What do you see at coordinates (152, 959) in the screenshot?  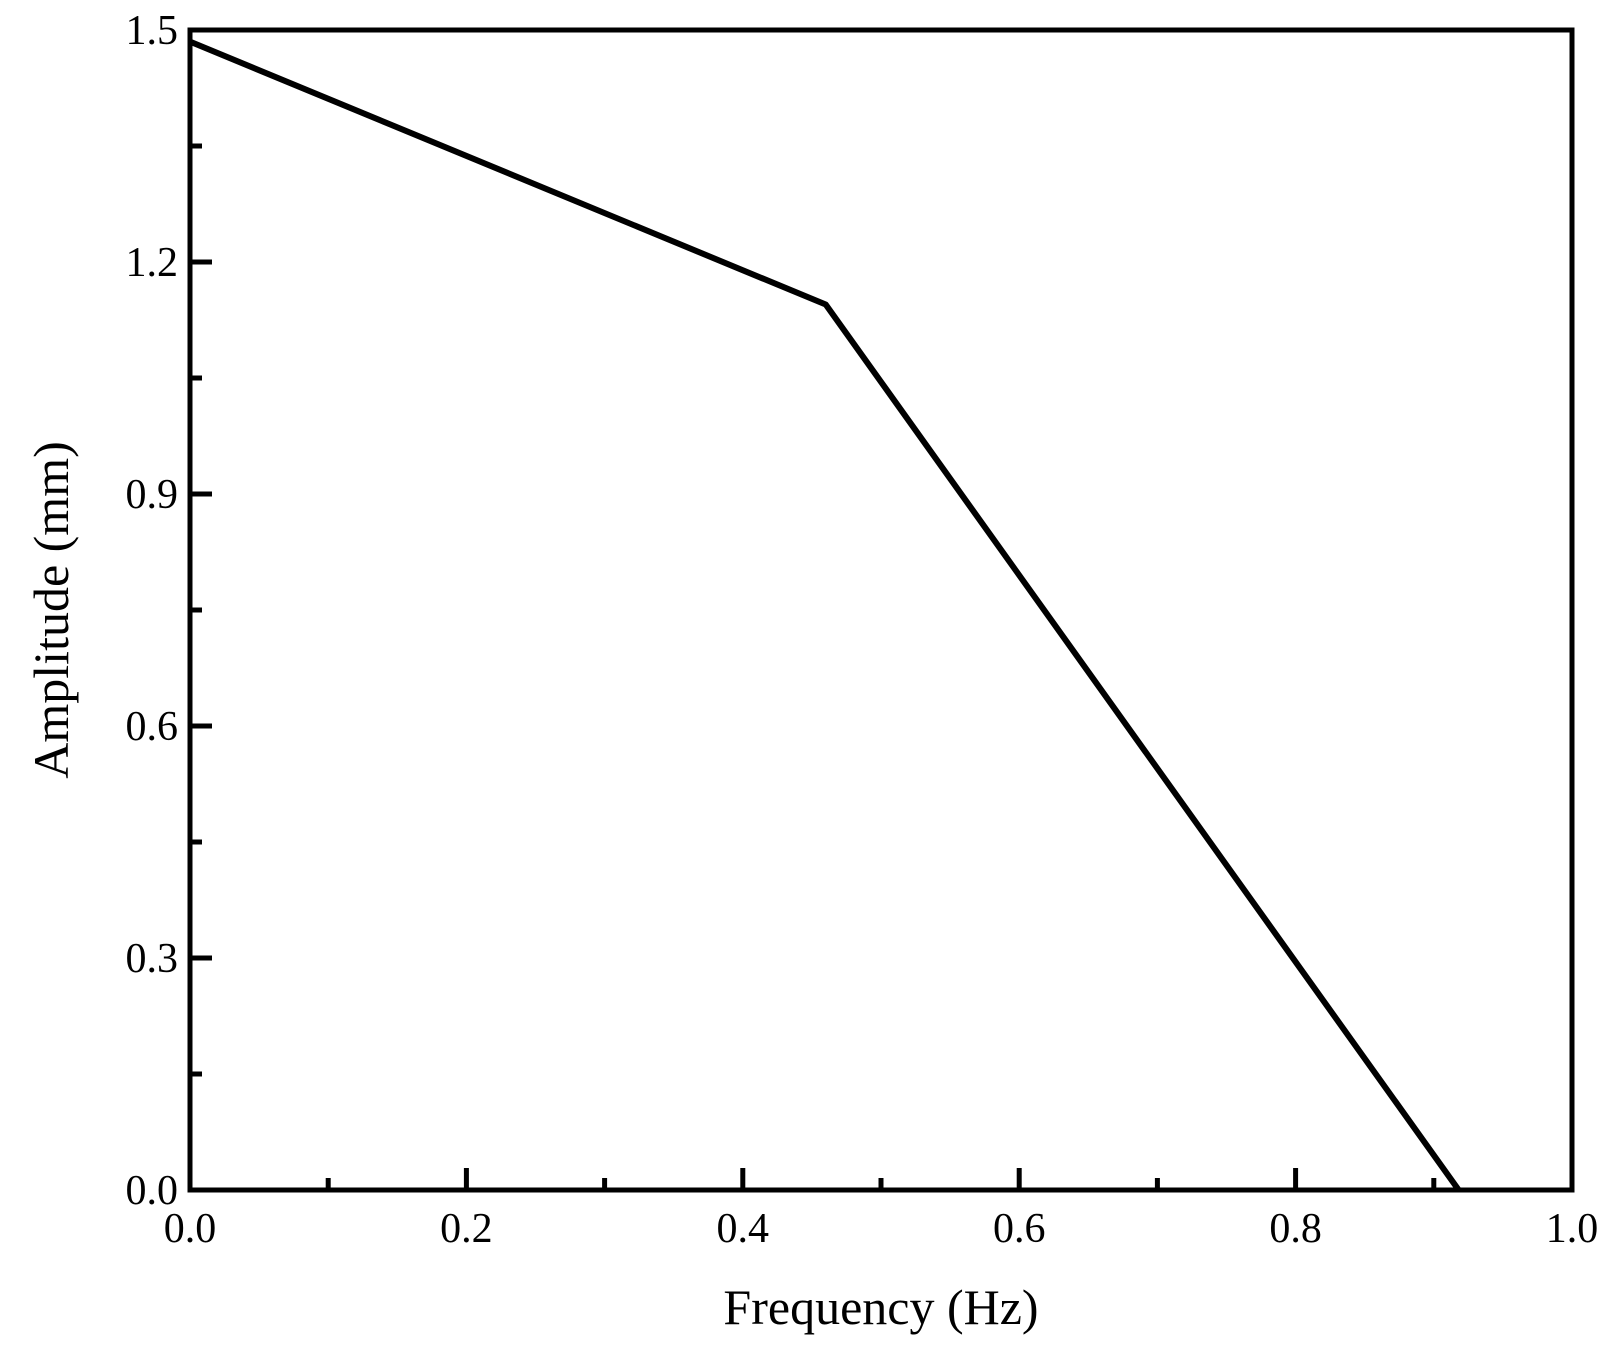 I see `y-tick-label: 0.3` at bounding box center [152, 959].